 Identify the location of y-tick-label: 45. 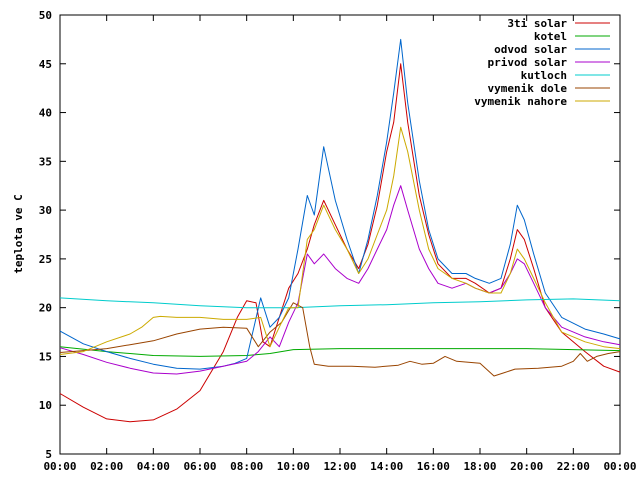
(45, 64).